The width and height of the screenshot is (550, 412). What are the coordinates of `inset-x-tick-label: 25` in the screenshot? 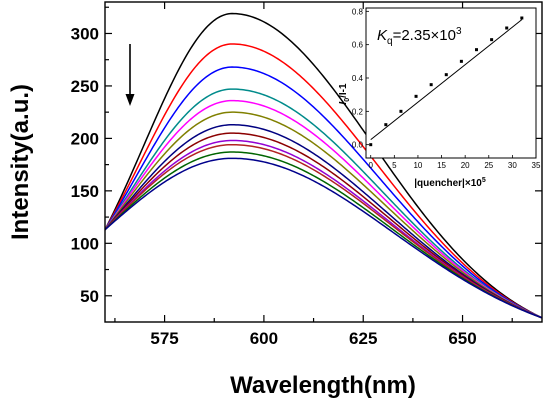 It's located at (488, 165).